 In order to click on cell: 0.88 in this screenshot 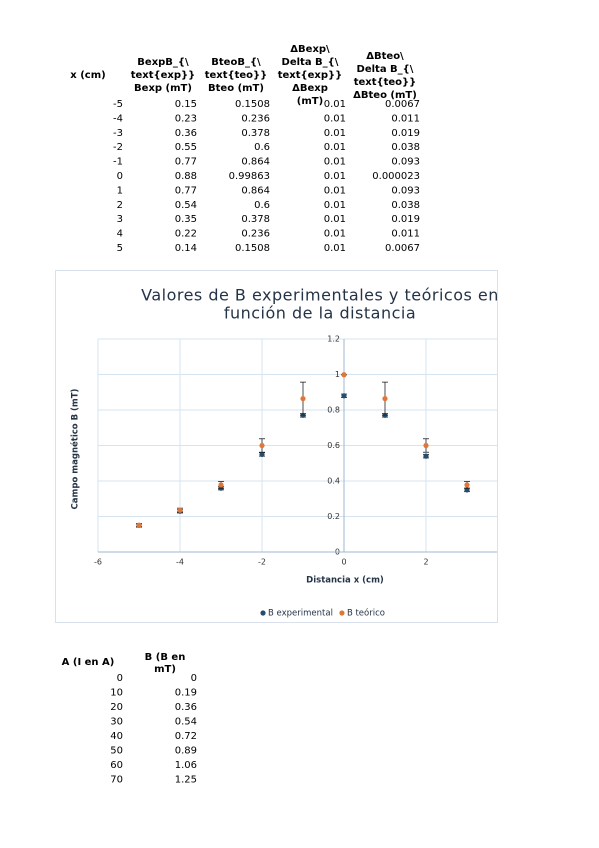, I will do `click(186, 176)`.